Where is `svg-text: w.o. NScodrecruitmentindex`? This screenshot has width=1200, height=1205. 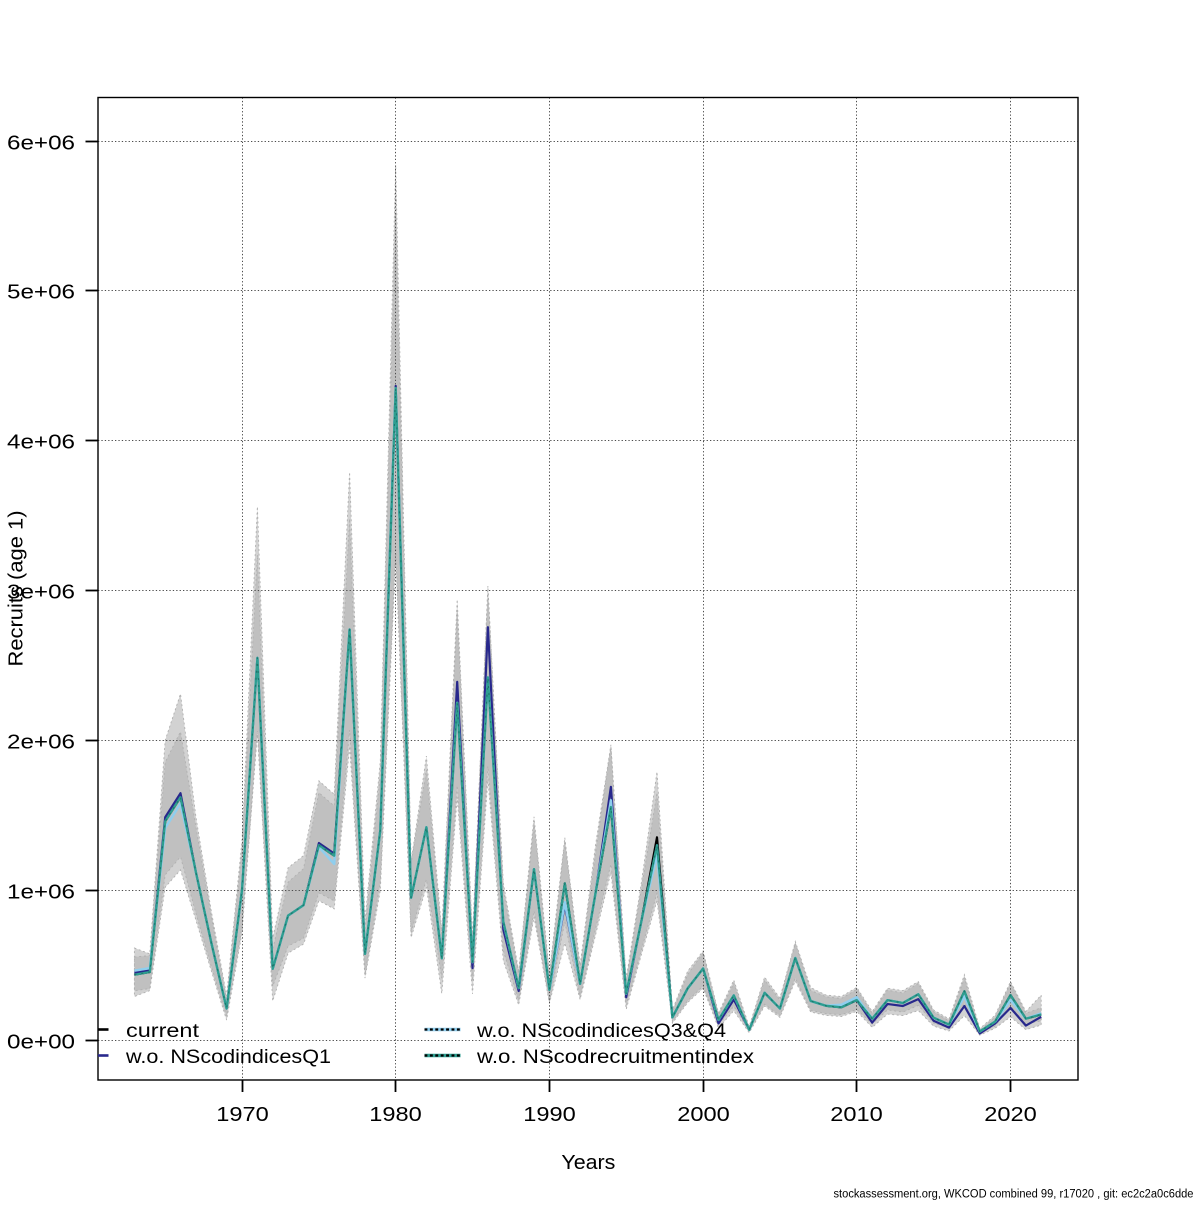 svg-text: w.o. NScodrecruitmentindex is located at coordinates (615, 1057).